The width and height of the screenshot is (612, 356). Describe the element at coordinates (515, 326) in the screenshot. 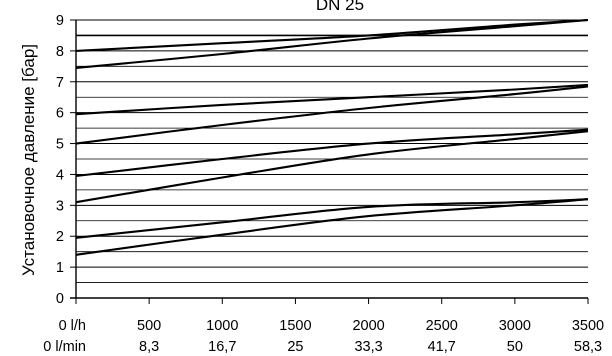

I see `x-tick-label-primary: 3000` at that location.